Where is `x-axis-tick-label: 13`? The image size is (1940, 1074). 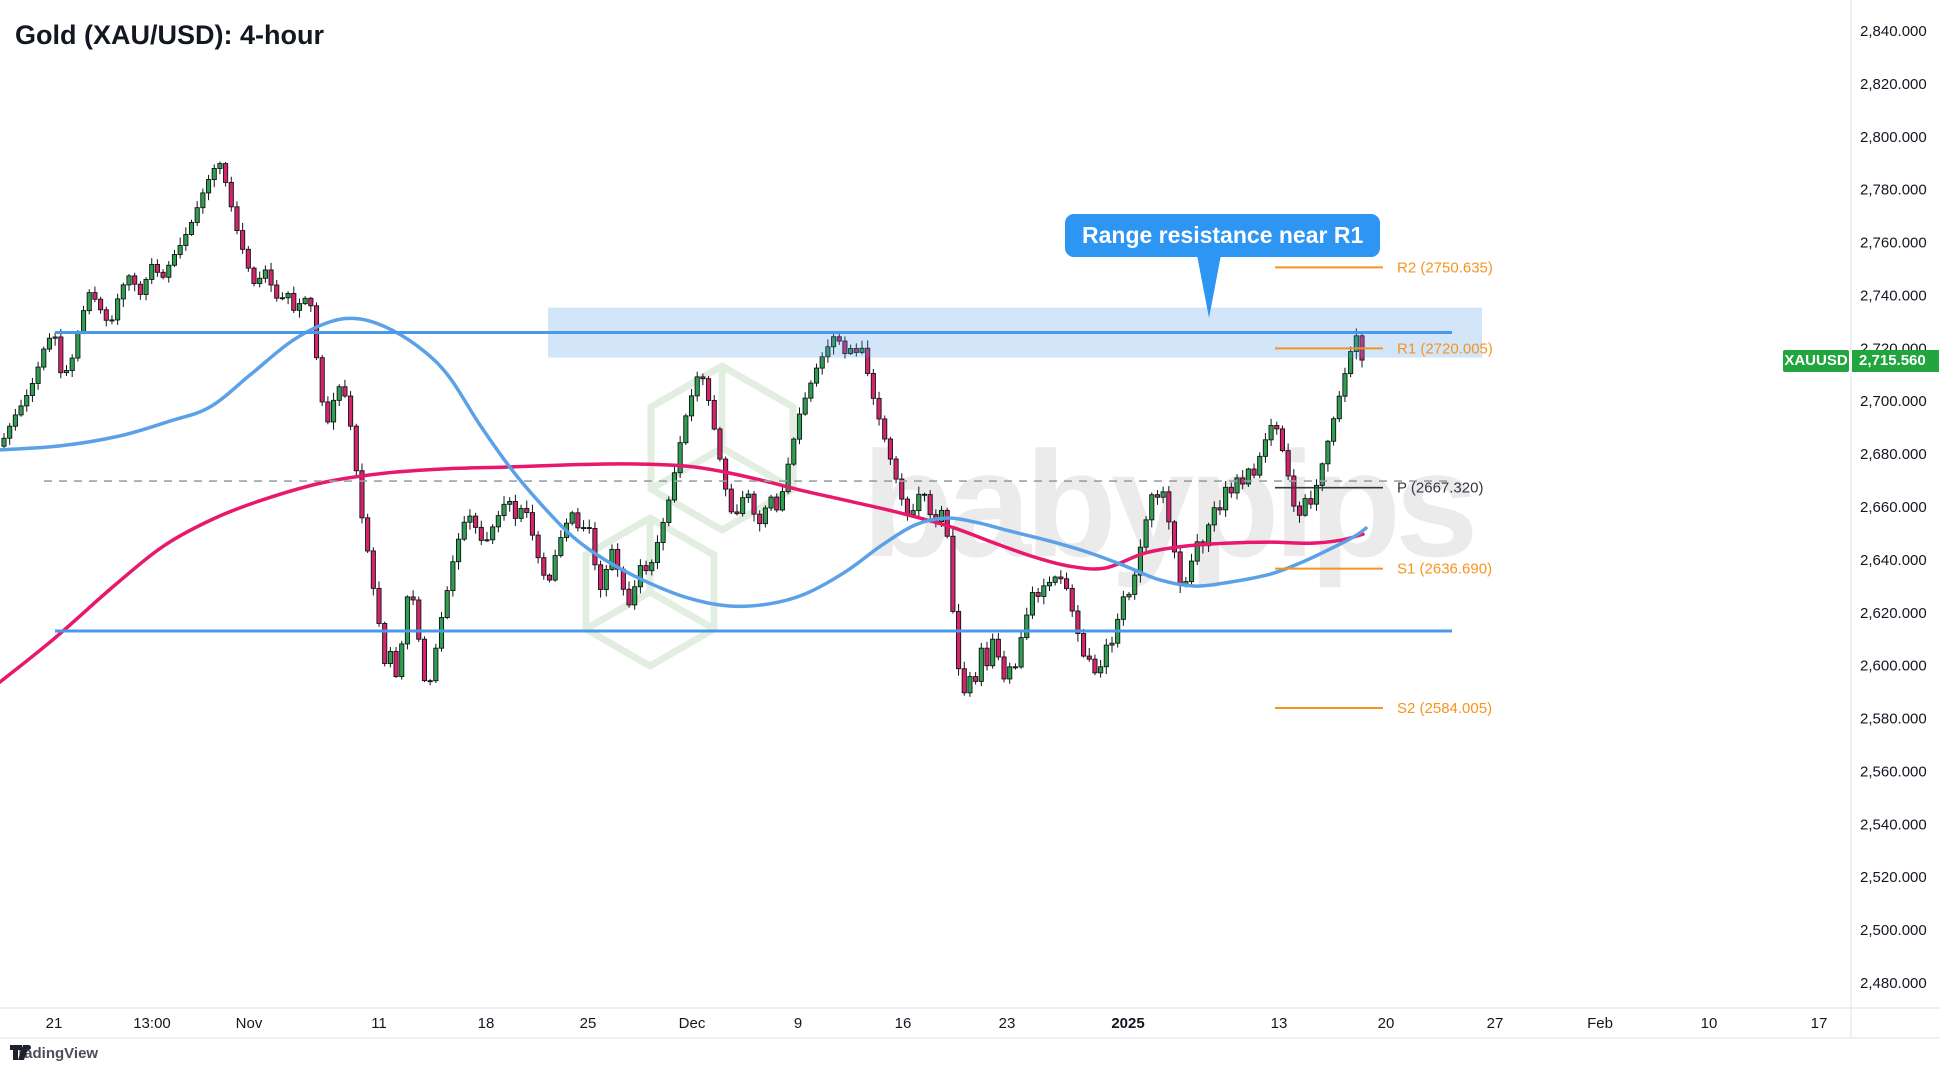 x-axis-tick-label: 13 is located at coordinates (1279, 1023).